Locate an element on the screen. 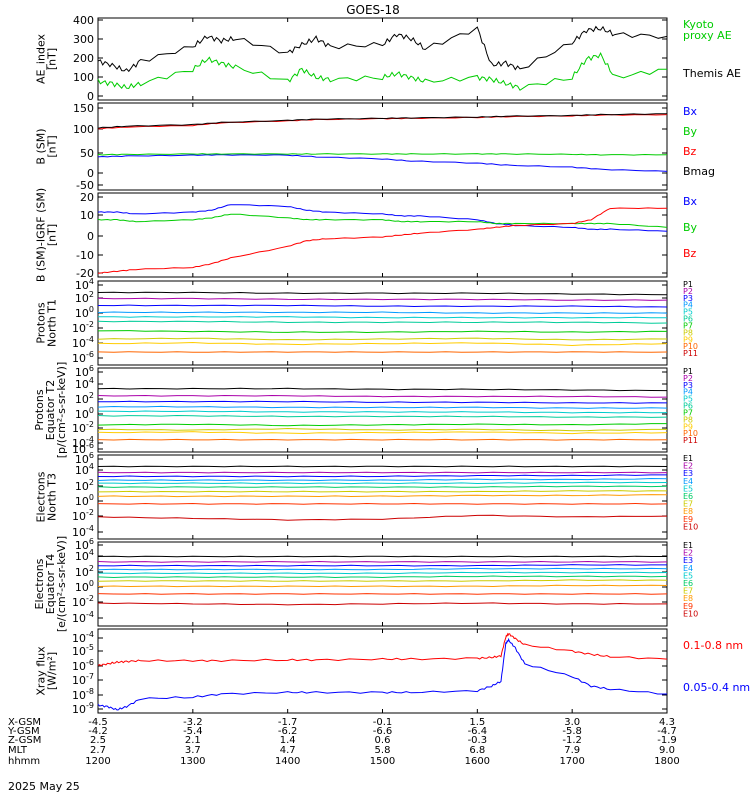  series-line-E5 is located at coordinates (383, 483).